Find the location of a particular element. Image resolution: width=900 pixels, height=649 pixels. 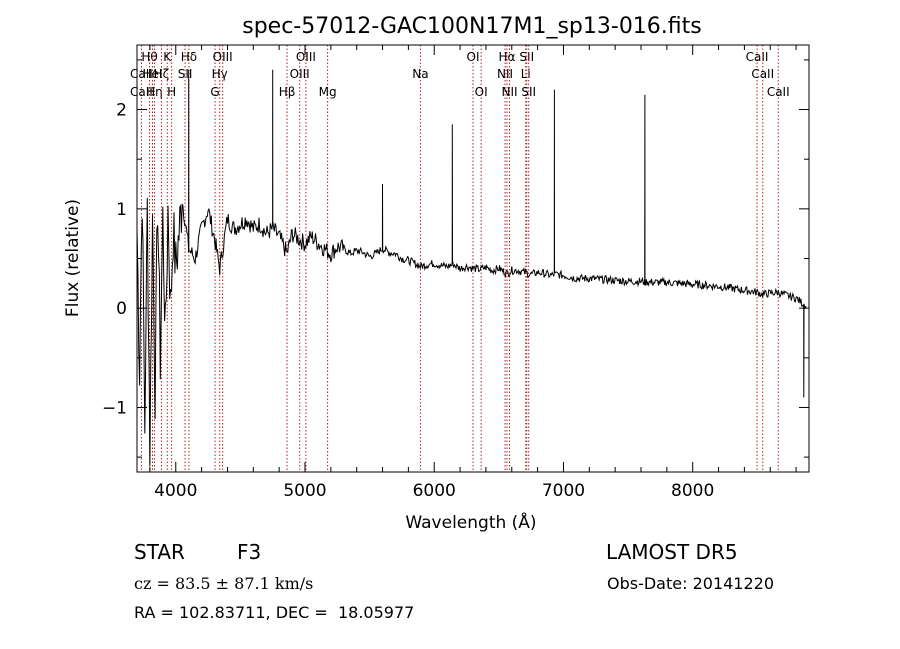

ra-dec: RA = 102.83711, DEC = 18.05977 is located at coordinates (274, 612).